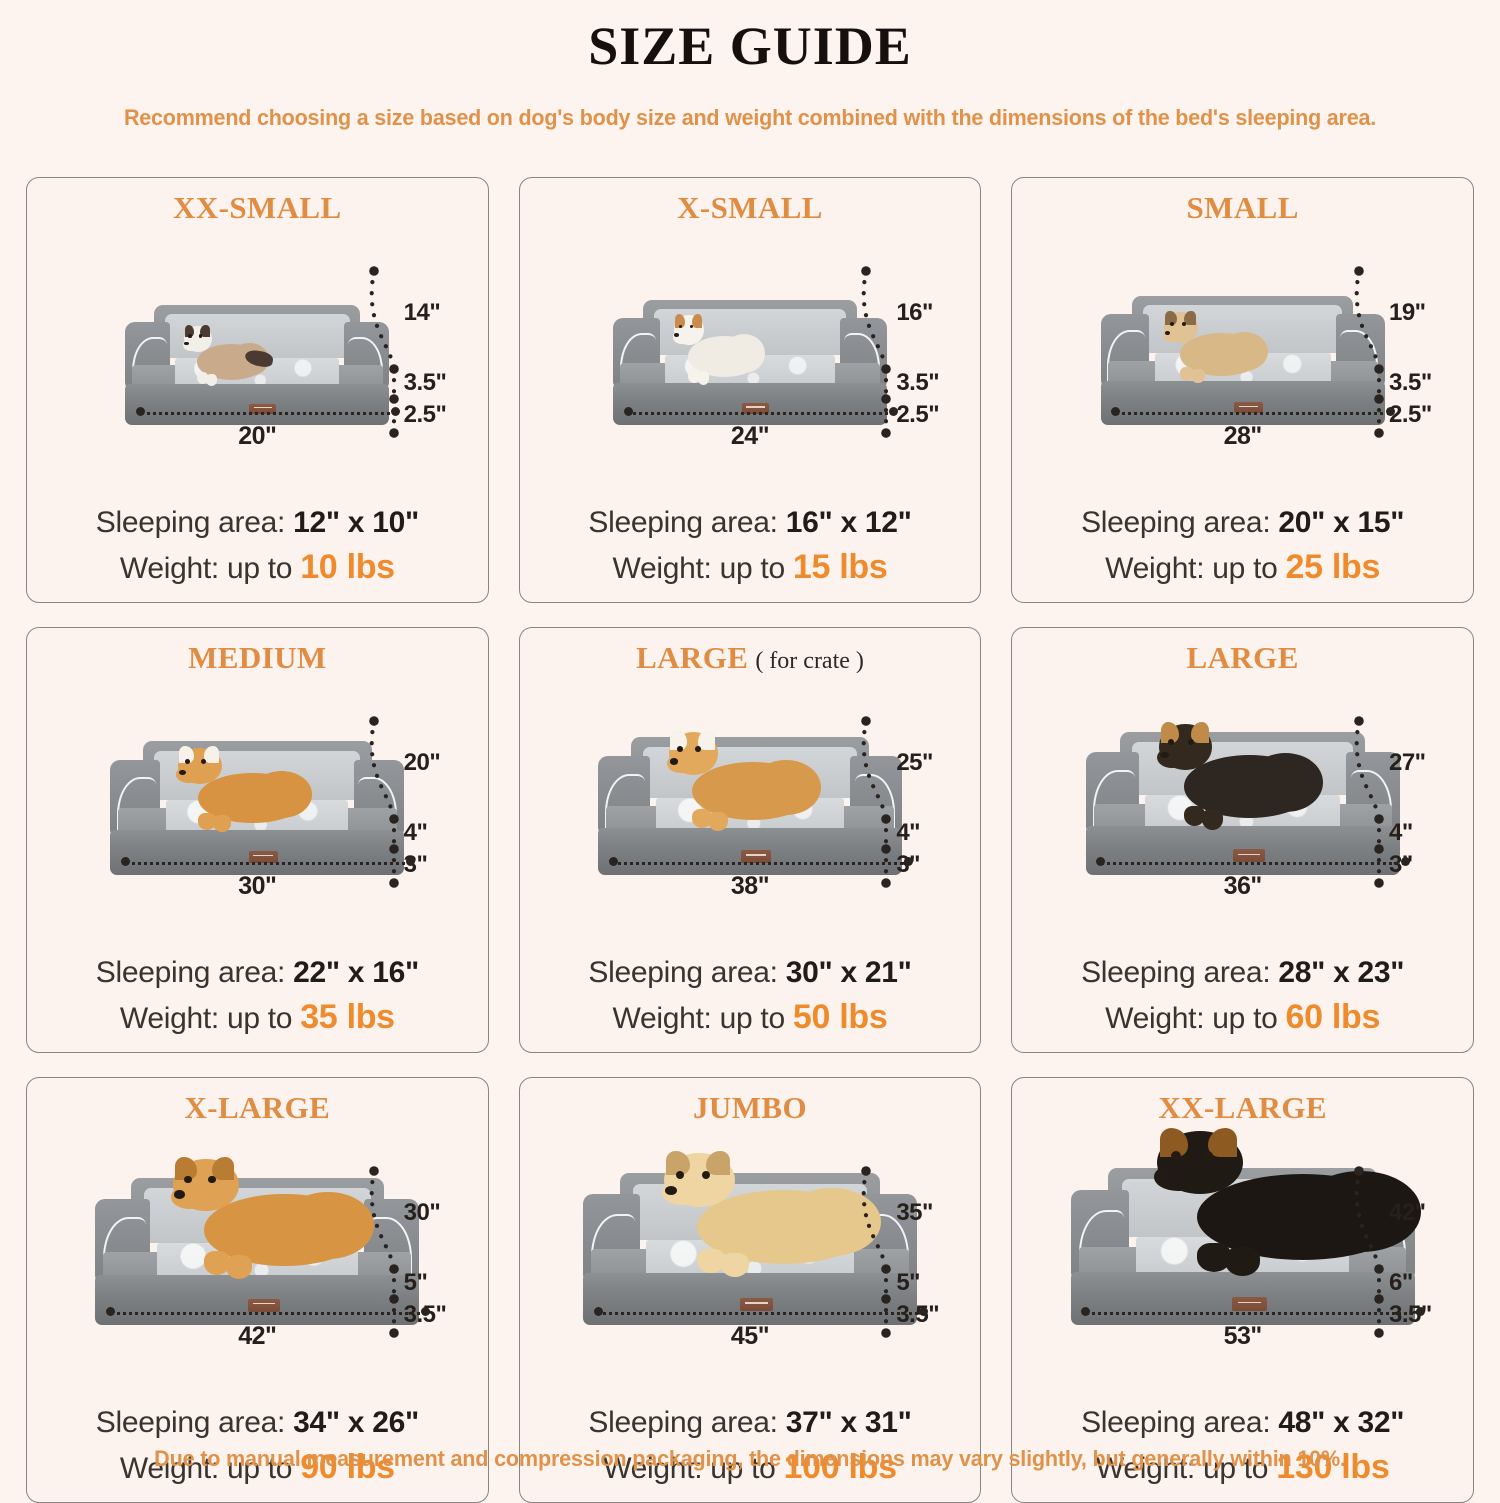 The height and width of the screenshot is (1503, 1500). What do you see at coordinates (750, 1332) in the screenshot?
I see `width-dimension-callout: 45"` at bounding box center [750, 1332].